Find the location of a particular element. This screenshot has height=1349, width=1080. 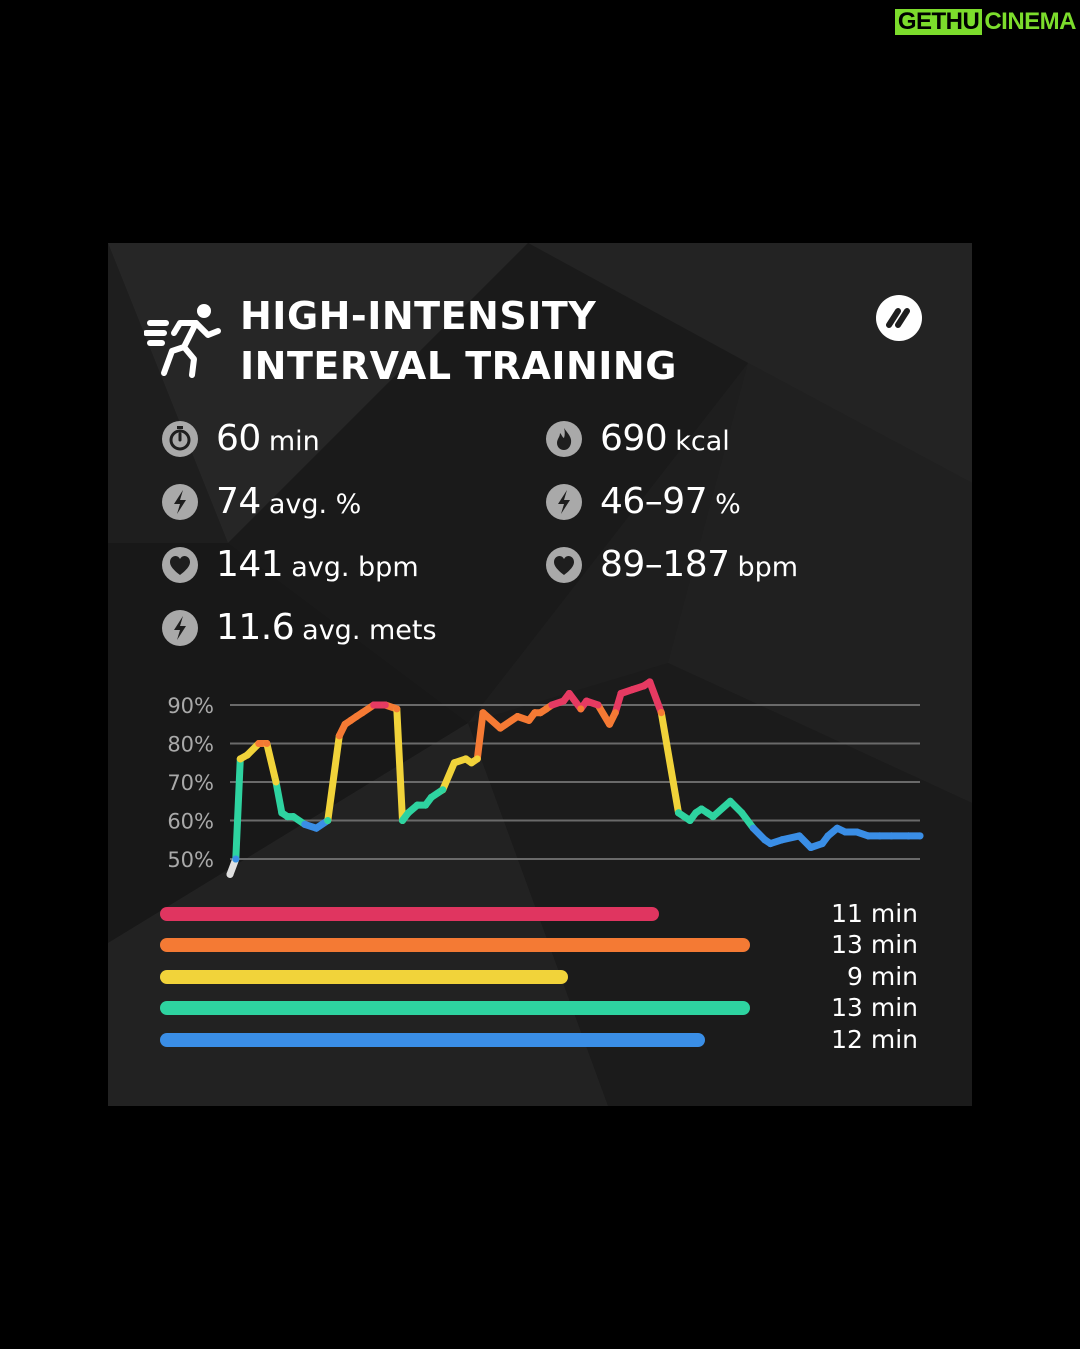

stat-item: 11.6 avg. mets is located at coordinates (299, 629).